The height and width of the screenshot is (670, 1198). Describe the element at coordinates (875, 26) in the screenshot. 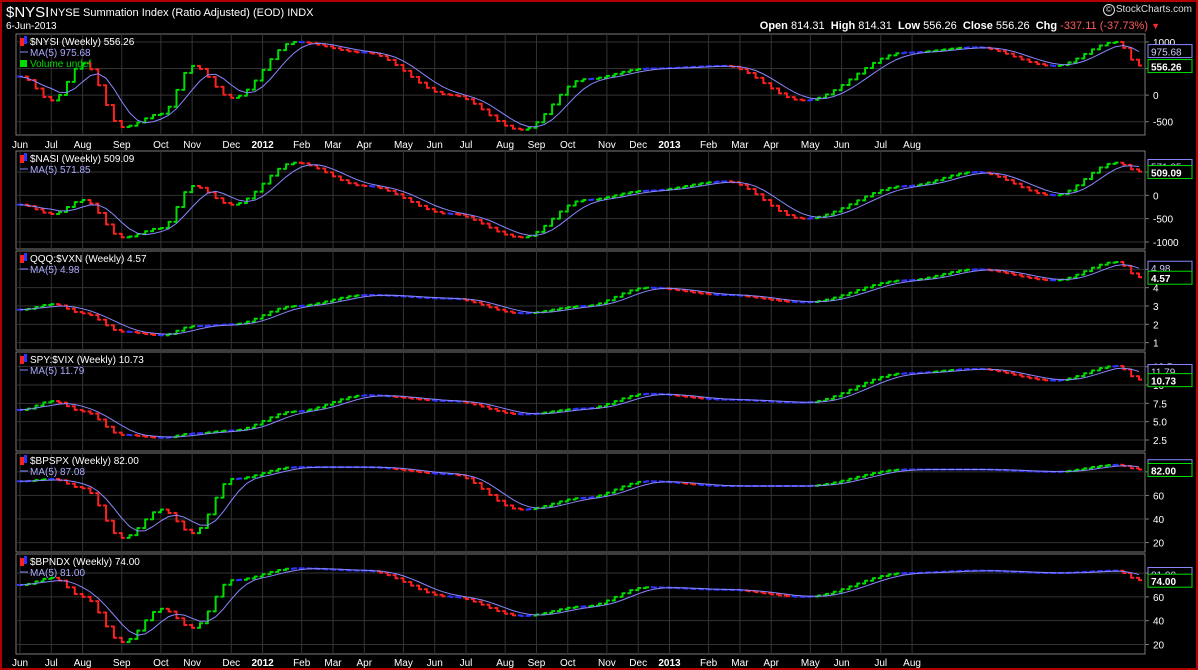

I see `high-value: 814.31` at that location.